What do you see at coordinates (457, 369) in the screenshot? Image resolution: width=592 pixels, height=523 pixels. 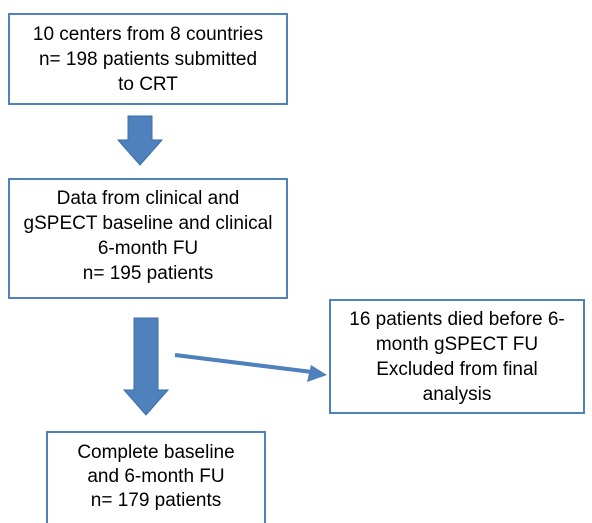 I see `box-text: Excluded from final` at bounding box center [457, 369].